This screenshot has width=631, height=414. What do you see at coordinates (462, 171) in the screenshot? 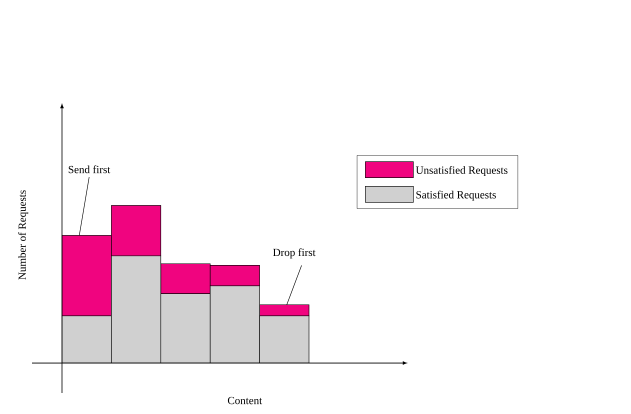
I see `legend-label: Unsatisfied Requests` at bounding box center [462, 171].